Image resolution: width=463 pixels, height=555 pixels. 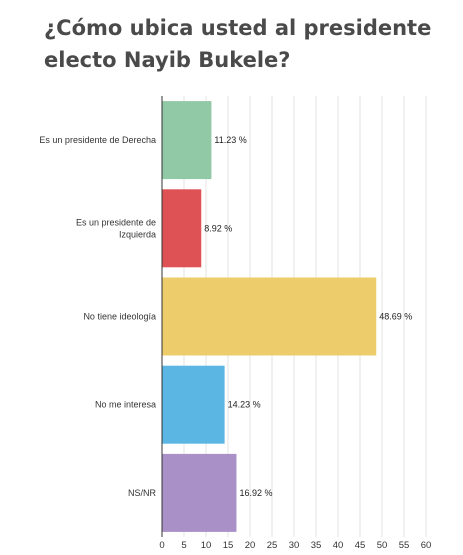 What do you see at coordinates (125, 405) in the screenshot?
I see `category-label: No me interesa` at bounding box center [125, 405].